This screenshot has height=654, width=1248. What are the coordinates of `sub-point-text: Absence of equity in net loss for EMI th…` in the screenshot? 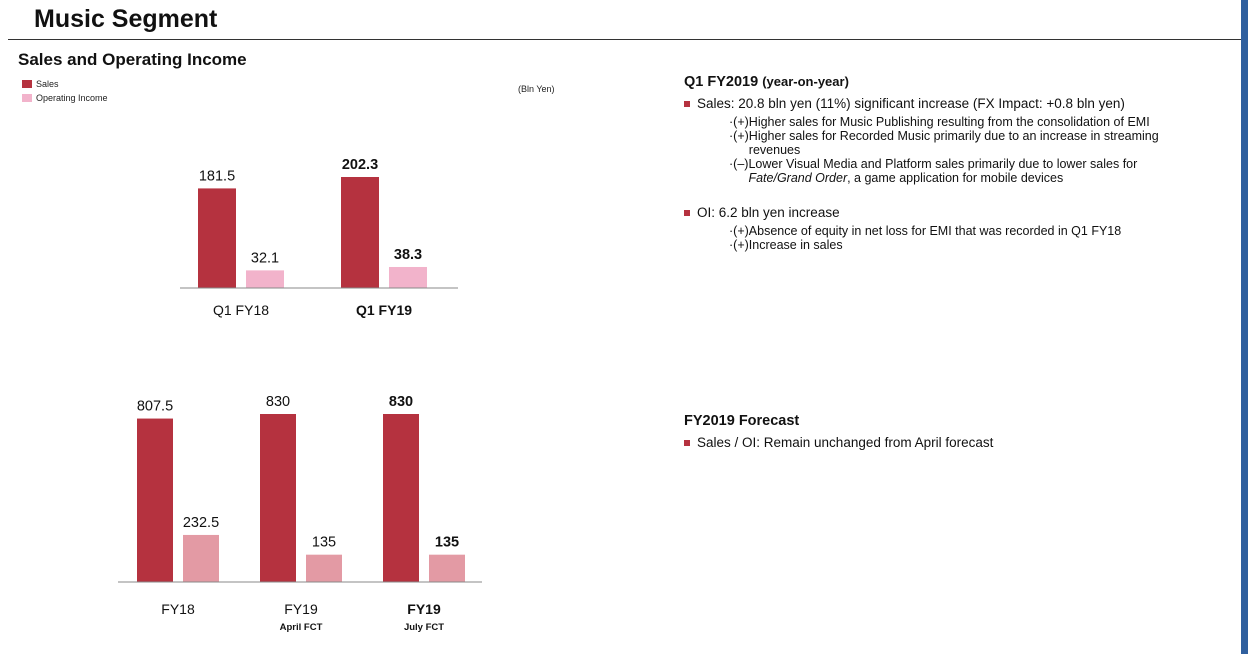 It's located at (935, 231).